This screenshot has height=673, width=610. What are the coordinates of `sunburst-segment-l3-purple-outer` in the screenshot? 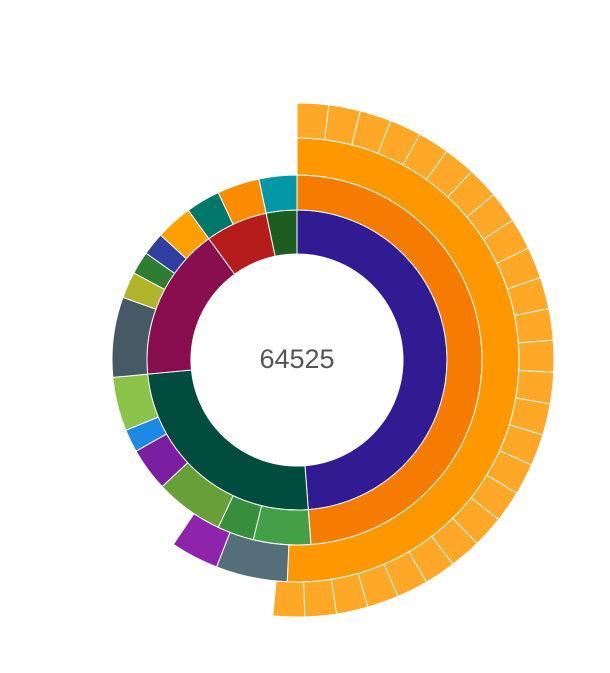 It's located at (201, 540).